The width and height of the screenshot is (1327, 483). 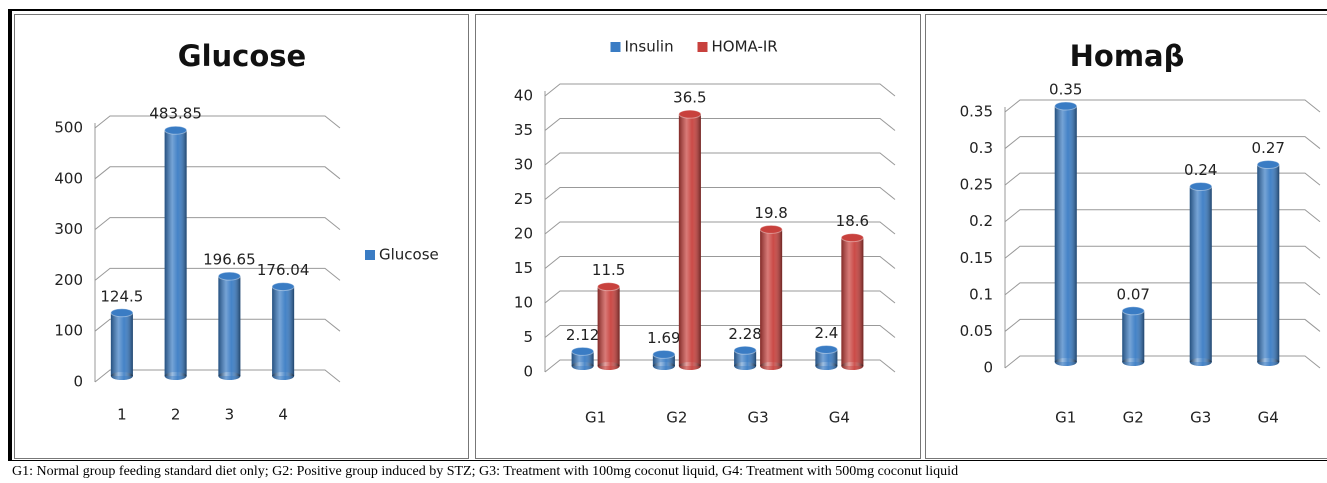 What do you see at coordinates (976, 185) in the screenshot?
I see `y-tick-label: 0.25` at bounding box center [976, 185].